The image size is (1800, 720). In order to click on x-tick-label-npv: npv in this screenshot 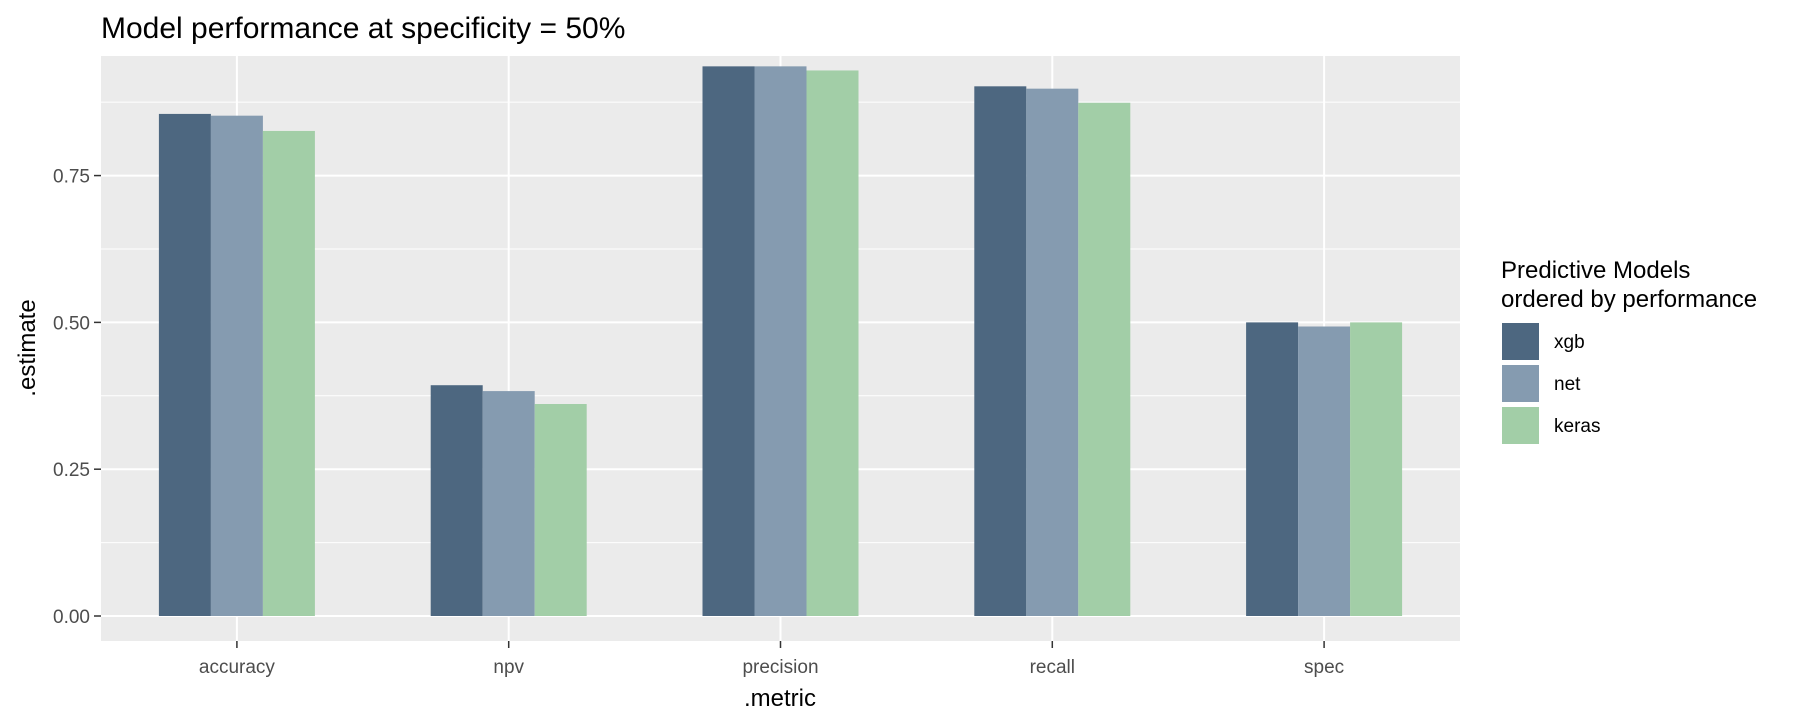, I will do `click(508, 667)`.